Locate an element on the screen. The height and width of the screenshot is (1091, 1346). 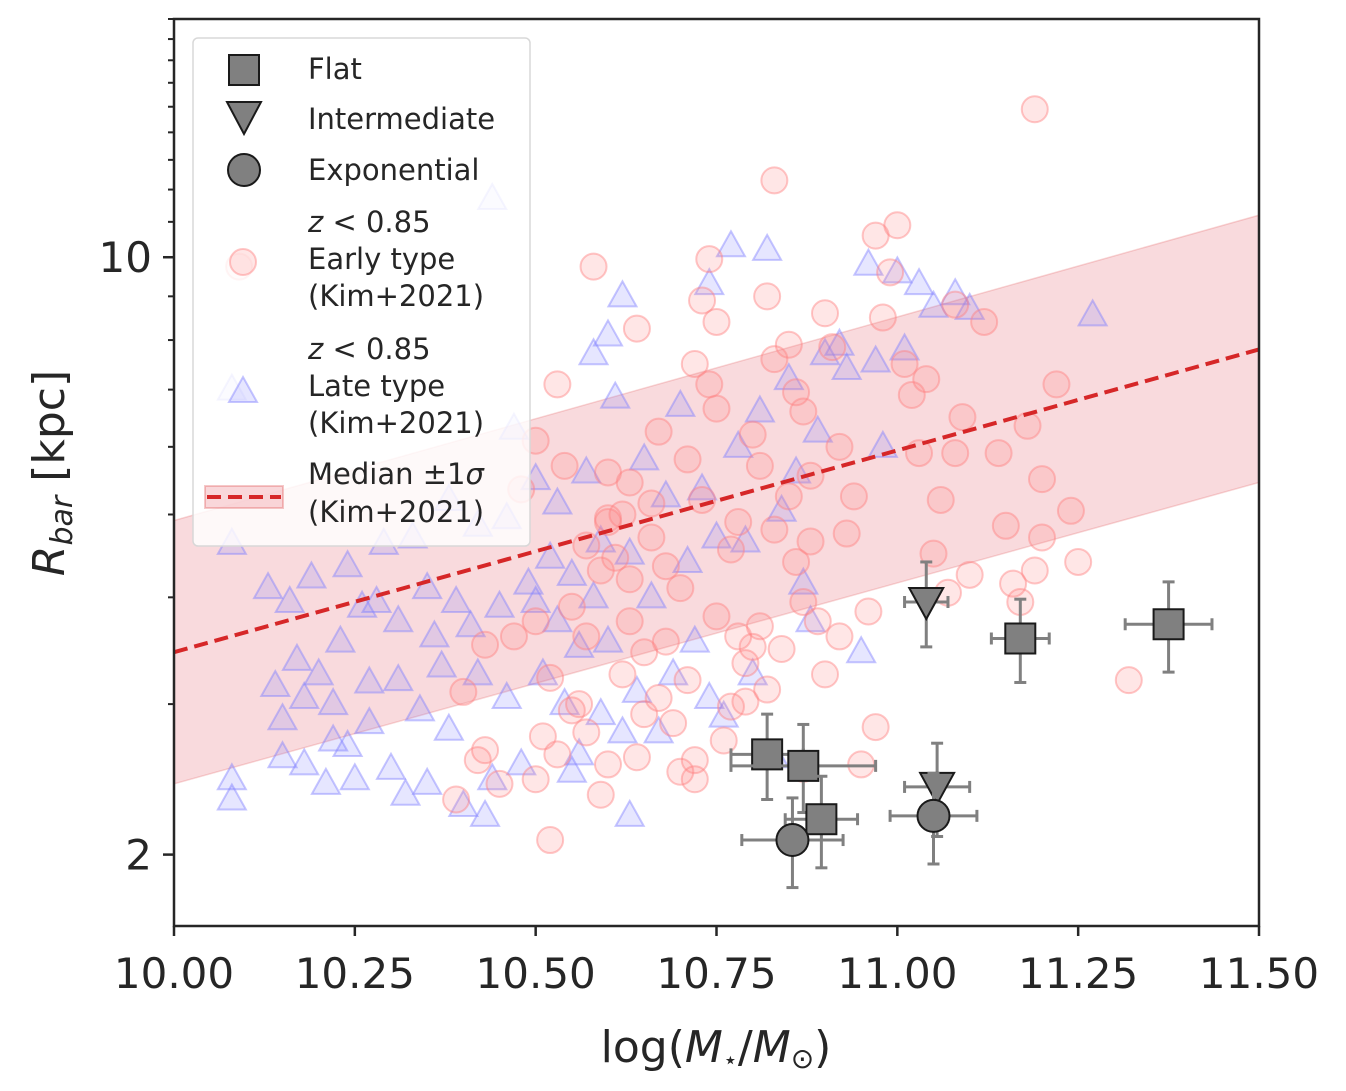
legend-flat-marker is located at coordinates (244, 70).